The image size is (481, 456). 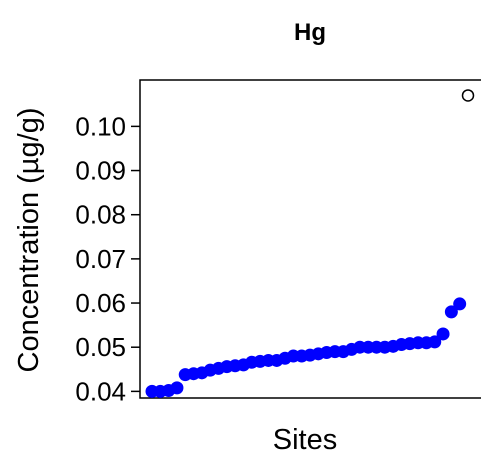 I want to click on outlier-point, so click(x=468, y=95).